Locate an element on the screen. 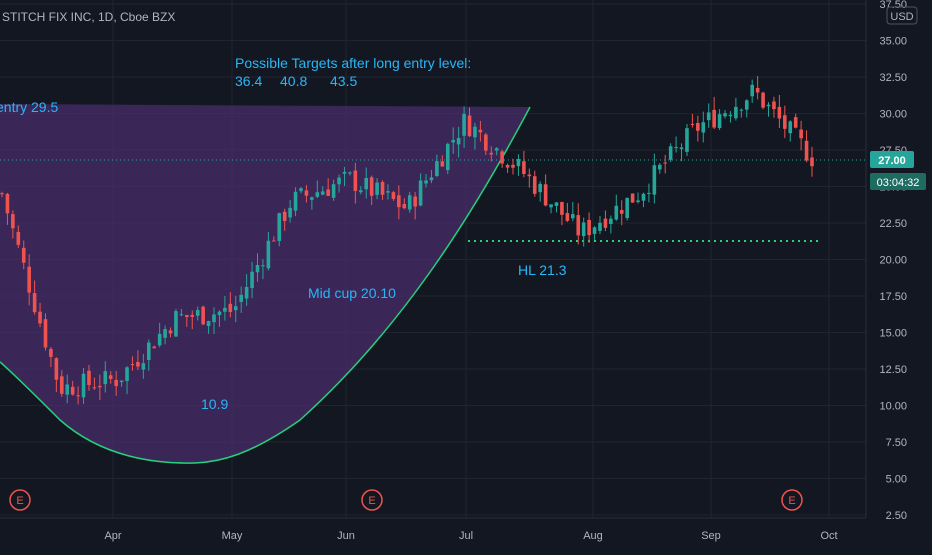  targets-title: Possible Targets after long entry level: is located at coordinates (353, 63).